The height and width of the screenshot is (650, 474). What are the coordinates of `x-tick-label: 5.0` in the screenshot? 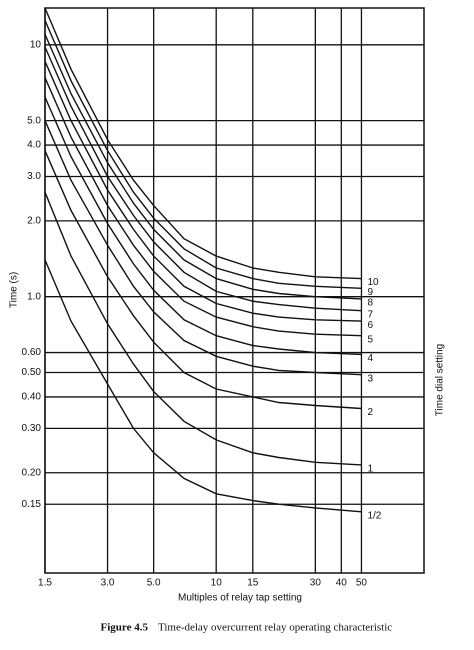 It's located at (154, 583).